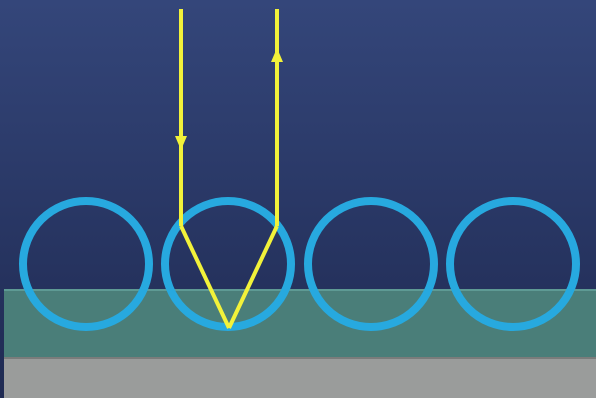 The image size is (596, 398). I want to click on substrate, so click(300, 378).